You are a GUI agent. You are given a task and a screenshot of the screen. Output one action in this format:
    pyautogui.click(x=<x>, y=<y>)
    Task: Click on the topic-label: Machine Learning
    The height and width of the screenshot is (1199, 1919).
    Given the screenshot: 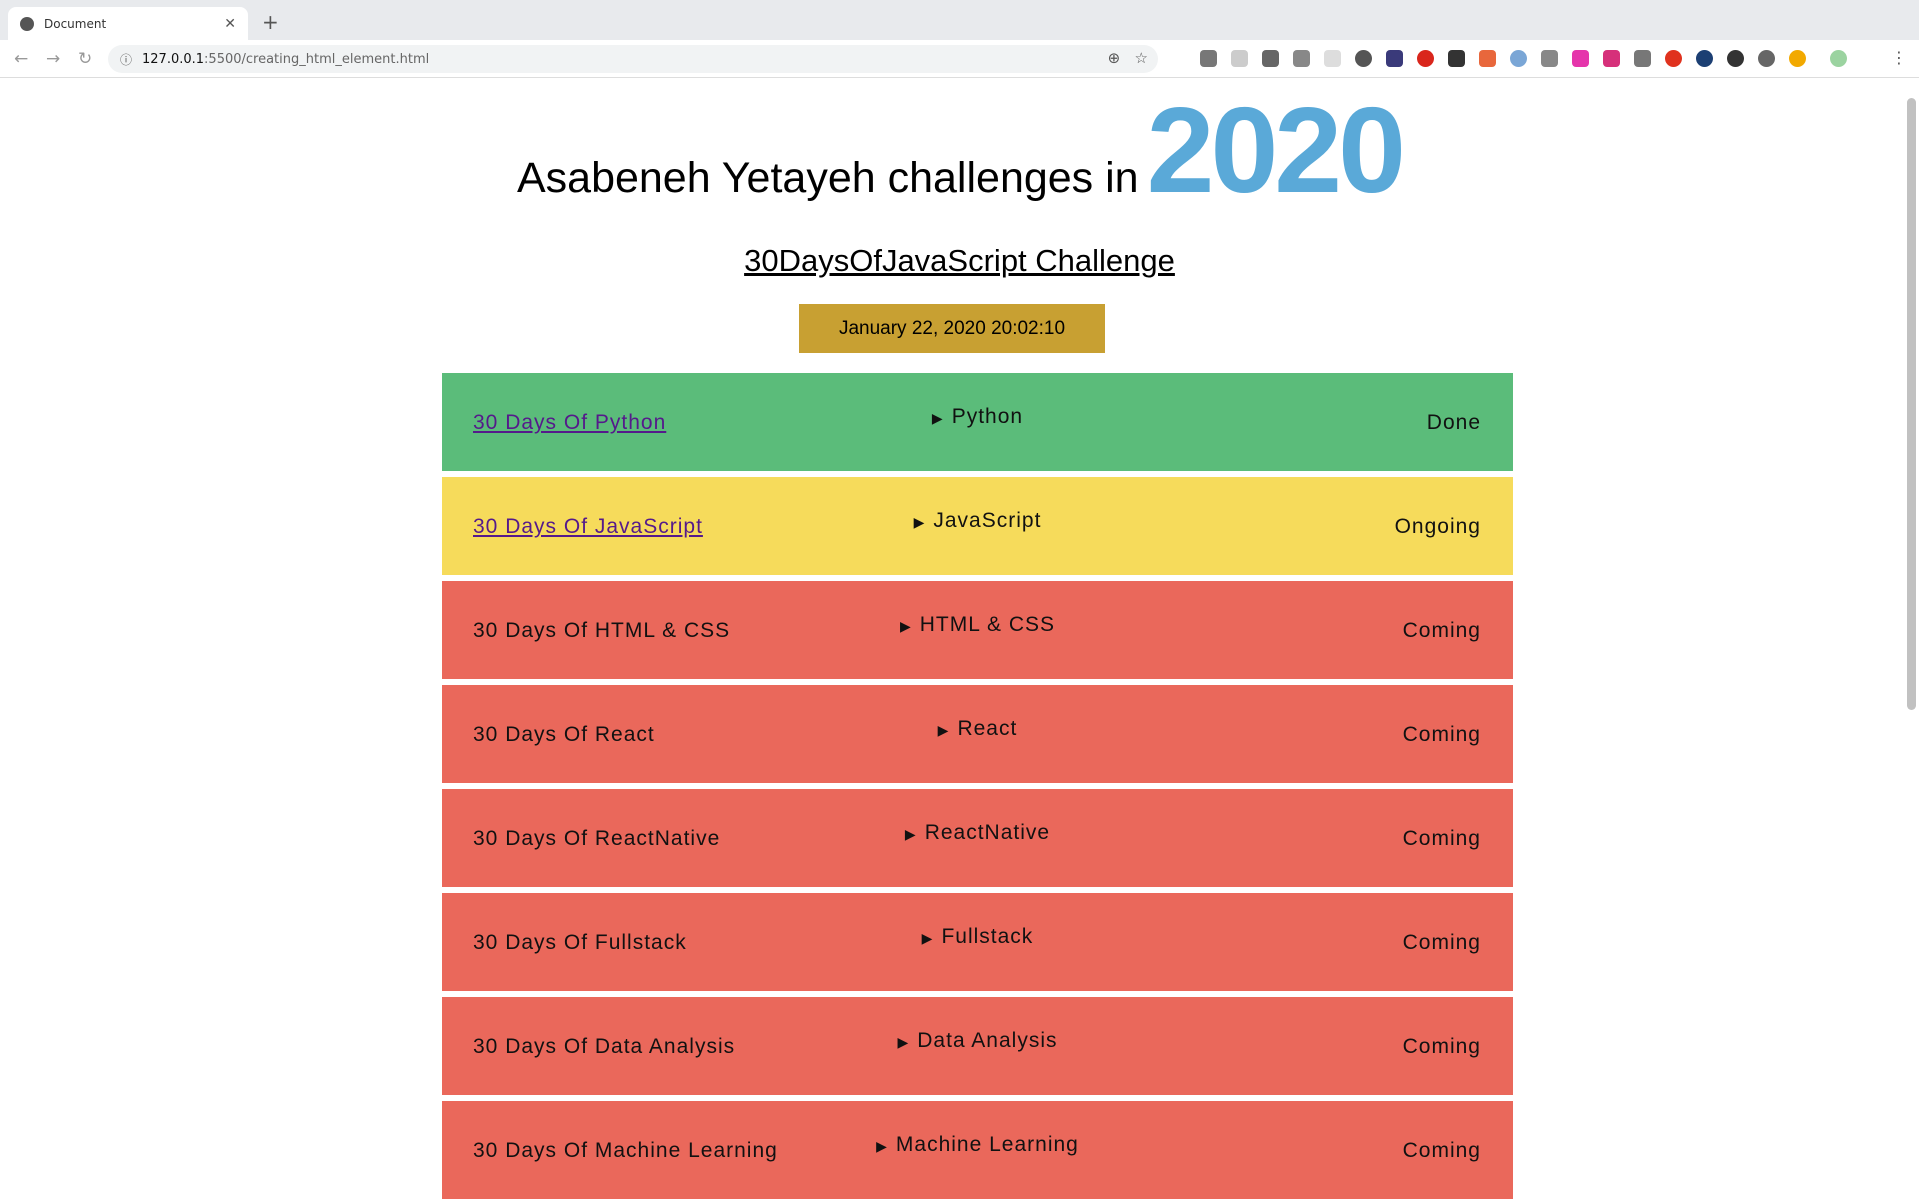 What is the action you would take?
    pyautogui.click(x=987, y=1144)
    